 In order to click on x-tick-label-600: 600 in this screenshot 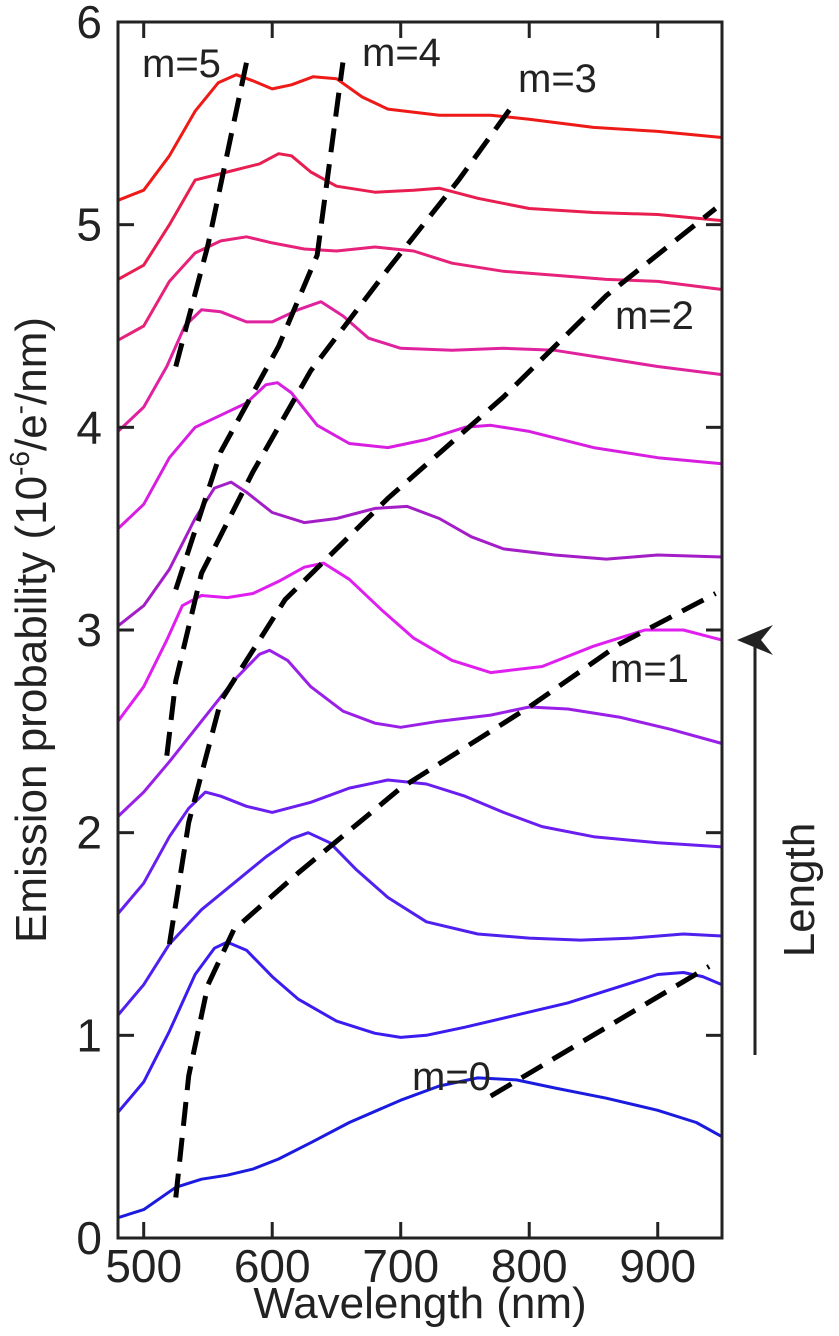, I will do `click(272, 1266)`.